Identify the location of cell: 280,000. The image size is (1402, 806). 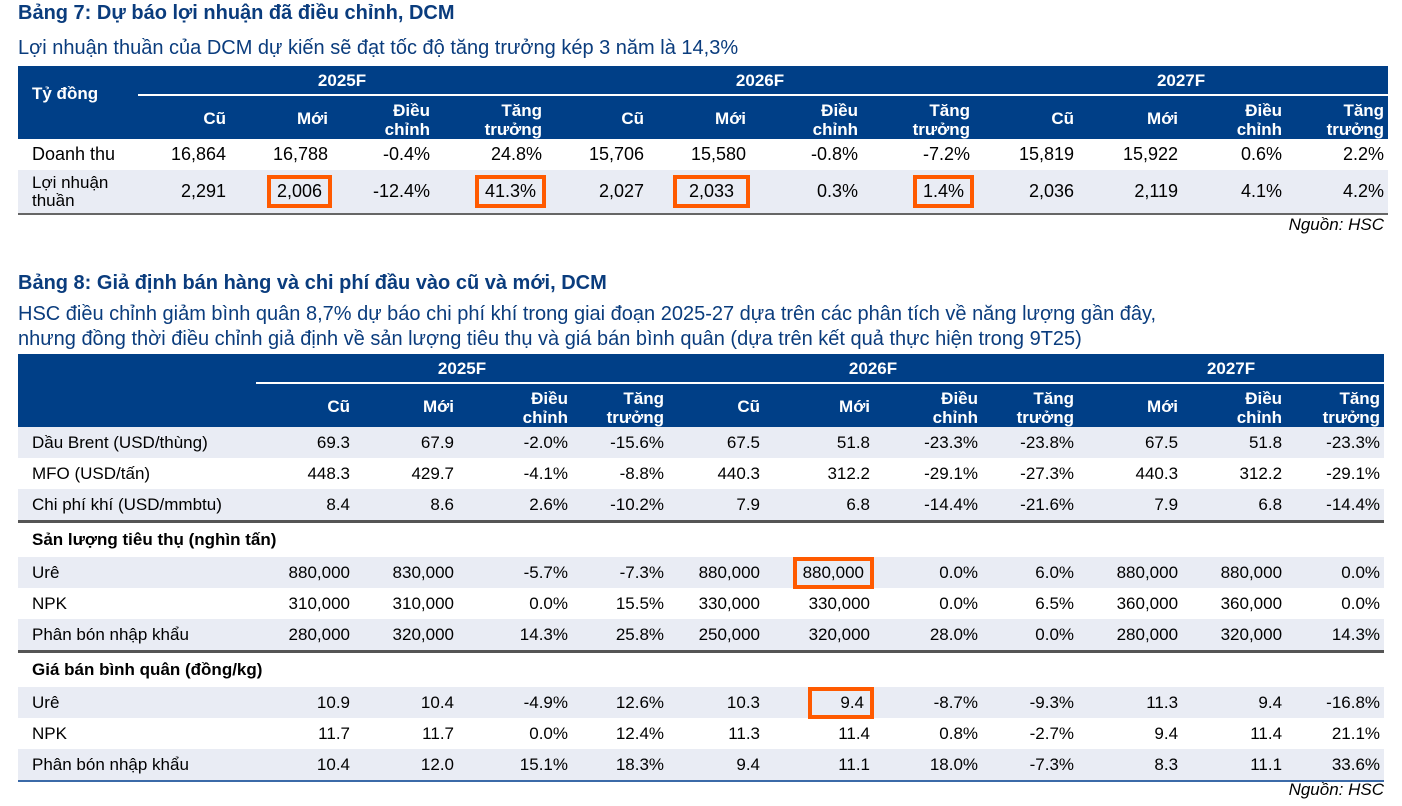
(319, 634).